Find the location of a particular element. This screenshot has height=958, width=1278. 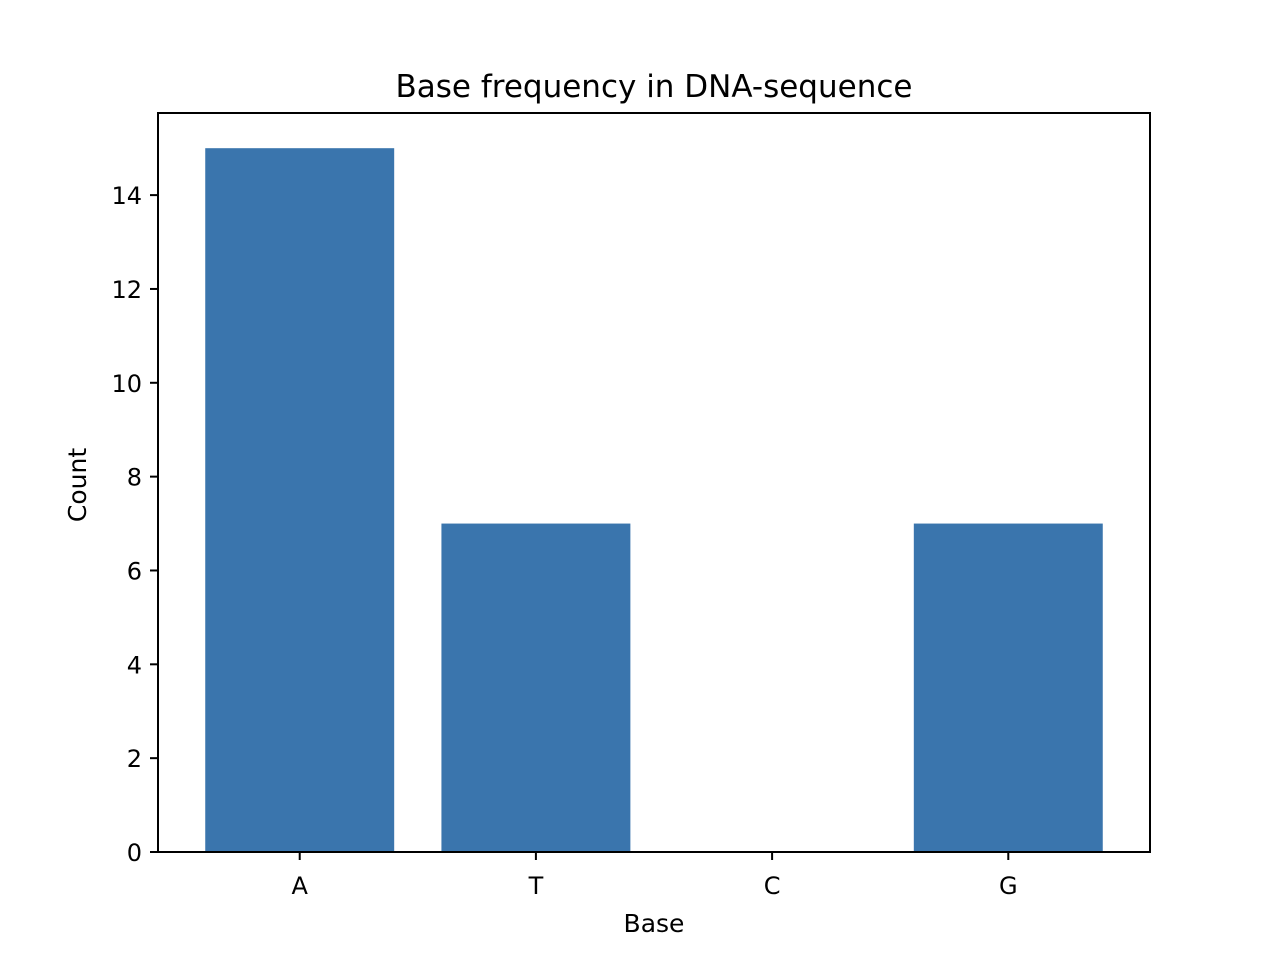

y-tick-label-10: 10 is located at coordinates (126, 384).